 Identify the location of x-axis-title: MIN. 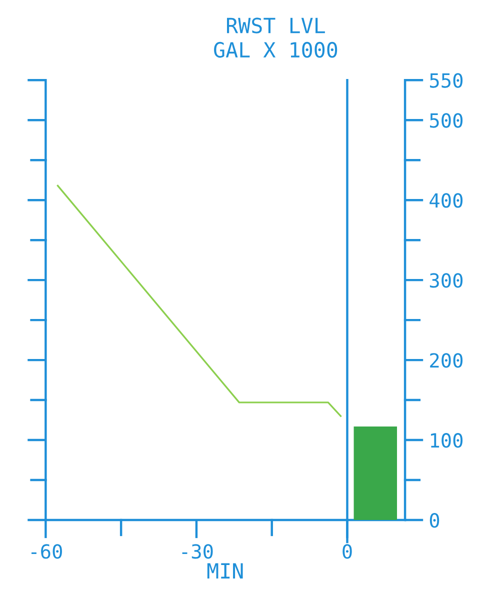
(225, 570).